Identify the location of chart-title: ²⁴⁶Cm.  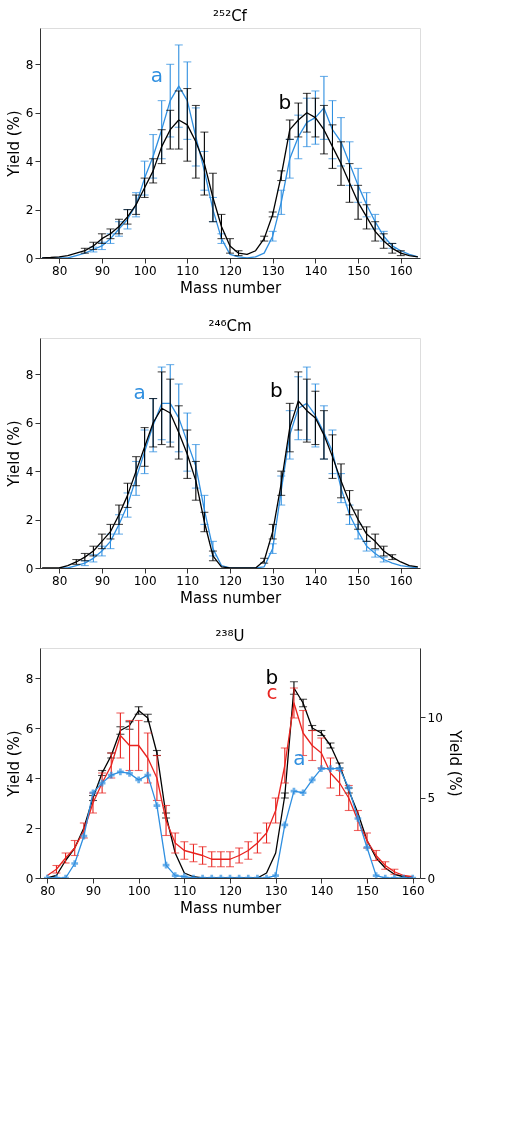
(230, 326).